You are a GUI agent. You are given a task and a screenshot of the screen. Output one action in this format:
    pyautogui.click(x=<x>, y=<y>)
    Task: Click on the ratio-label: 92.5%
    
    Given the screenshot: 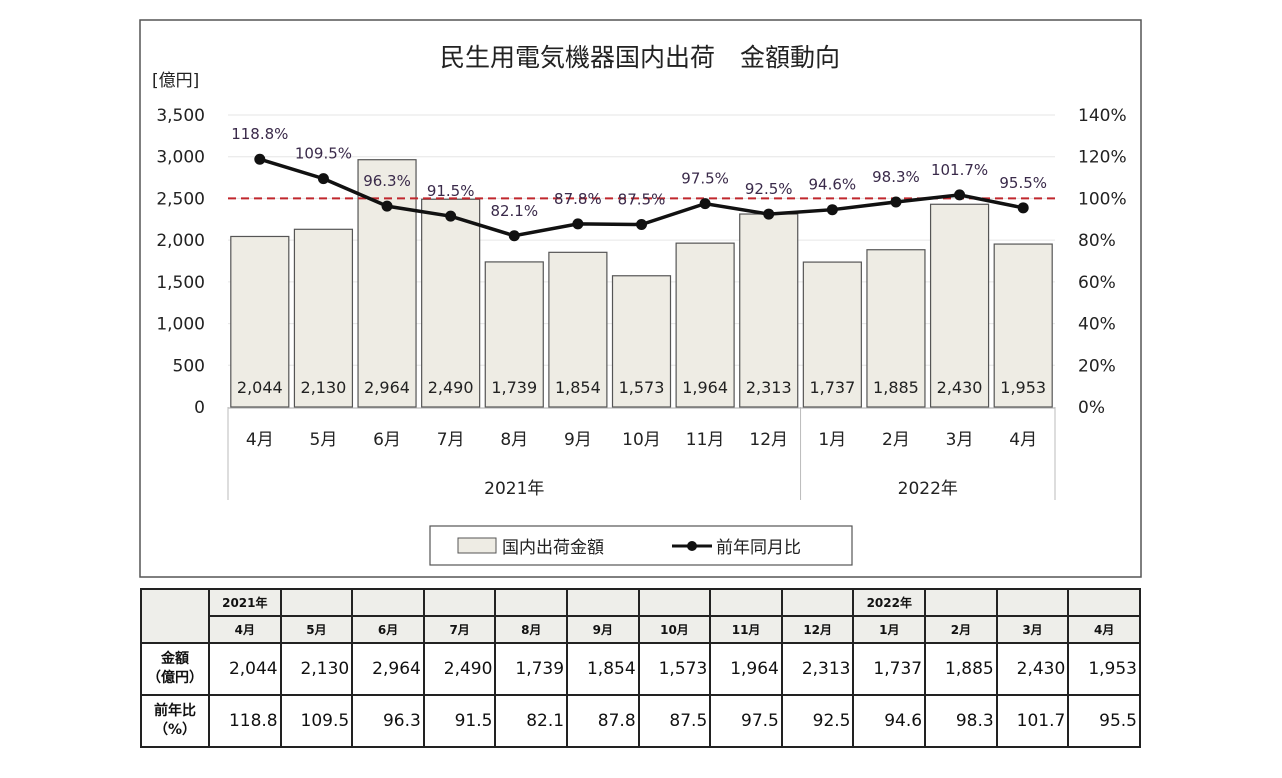 What is the action you would take?
    pyautogui.click(x=769, y=189)
    